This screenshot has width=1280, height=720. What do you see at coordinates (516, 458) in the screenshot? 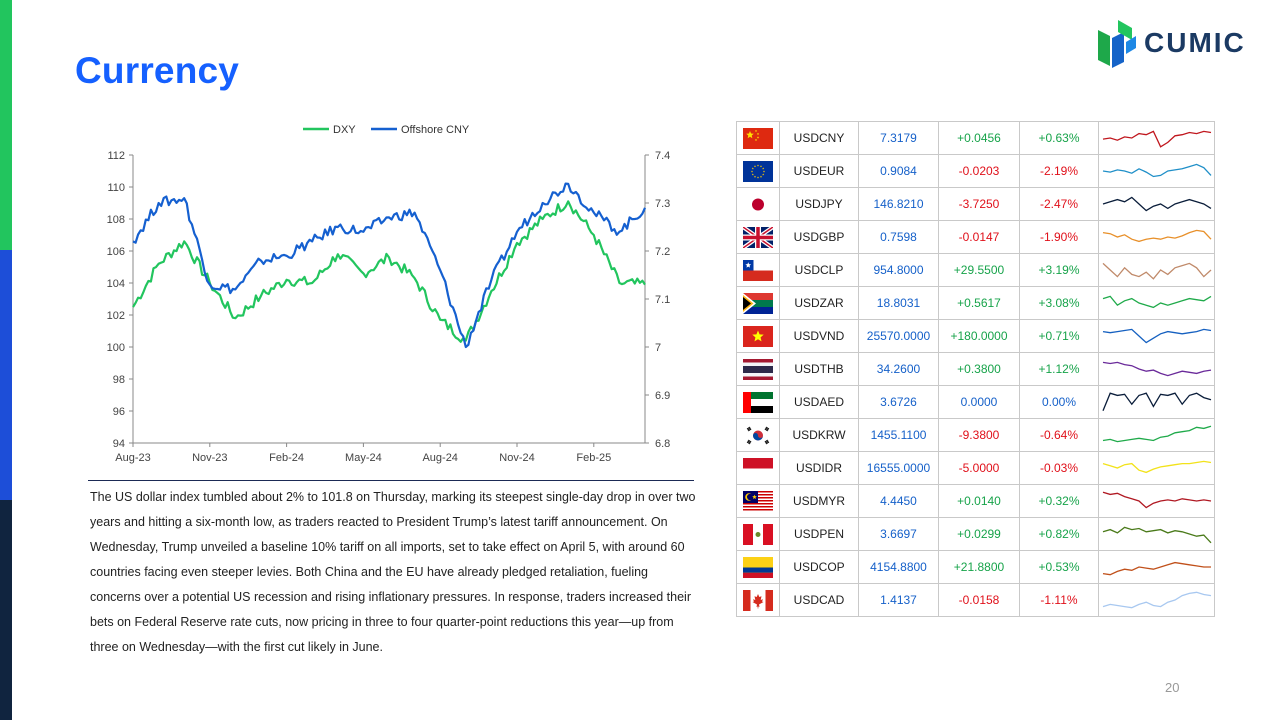
I see `x-tick-label: Nov-24` at bounding box center [516, 458].